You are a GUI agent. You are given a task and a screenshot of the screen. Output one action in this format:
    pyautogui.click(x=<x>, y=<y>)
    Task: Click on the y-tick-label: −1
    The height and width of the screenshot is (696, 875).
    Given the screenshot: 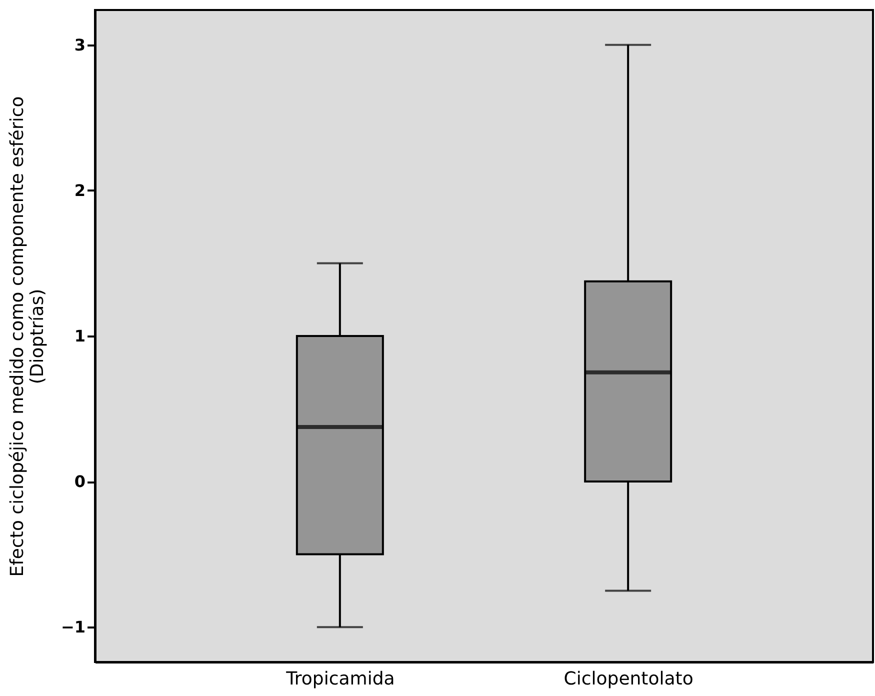 What is the action you would take?
    pyautogui.click(x=73, y=627)
    